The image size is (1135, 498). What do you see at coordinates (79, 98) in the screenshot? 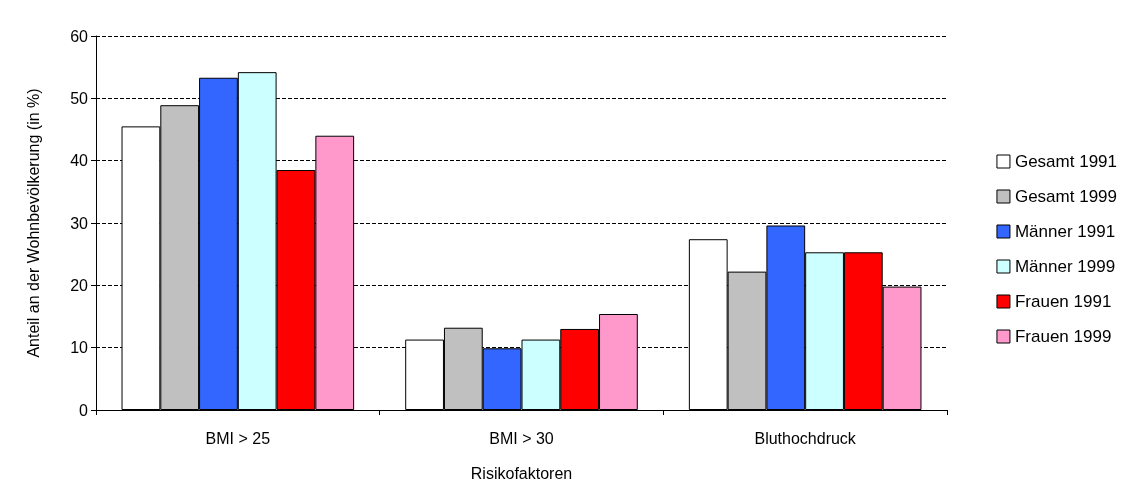
I see `y-tick-label: 50` at bounding box center [79, 98].